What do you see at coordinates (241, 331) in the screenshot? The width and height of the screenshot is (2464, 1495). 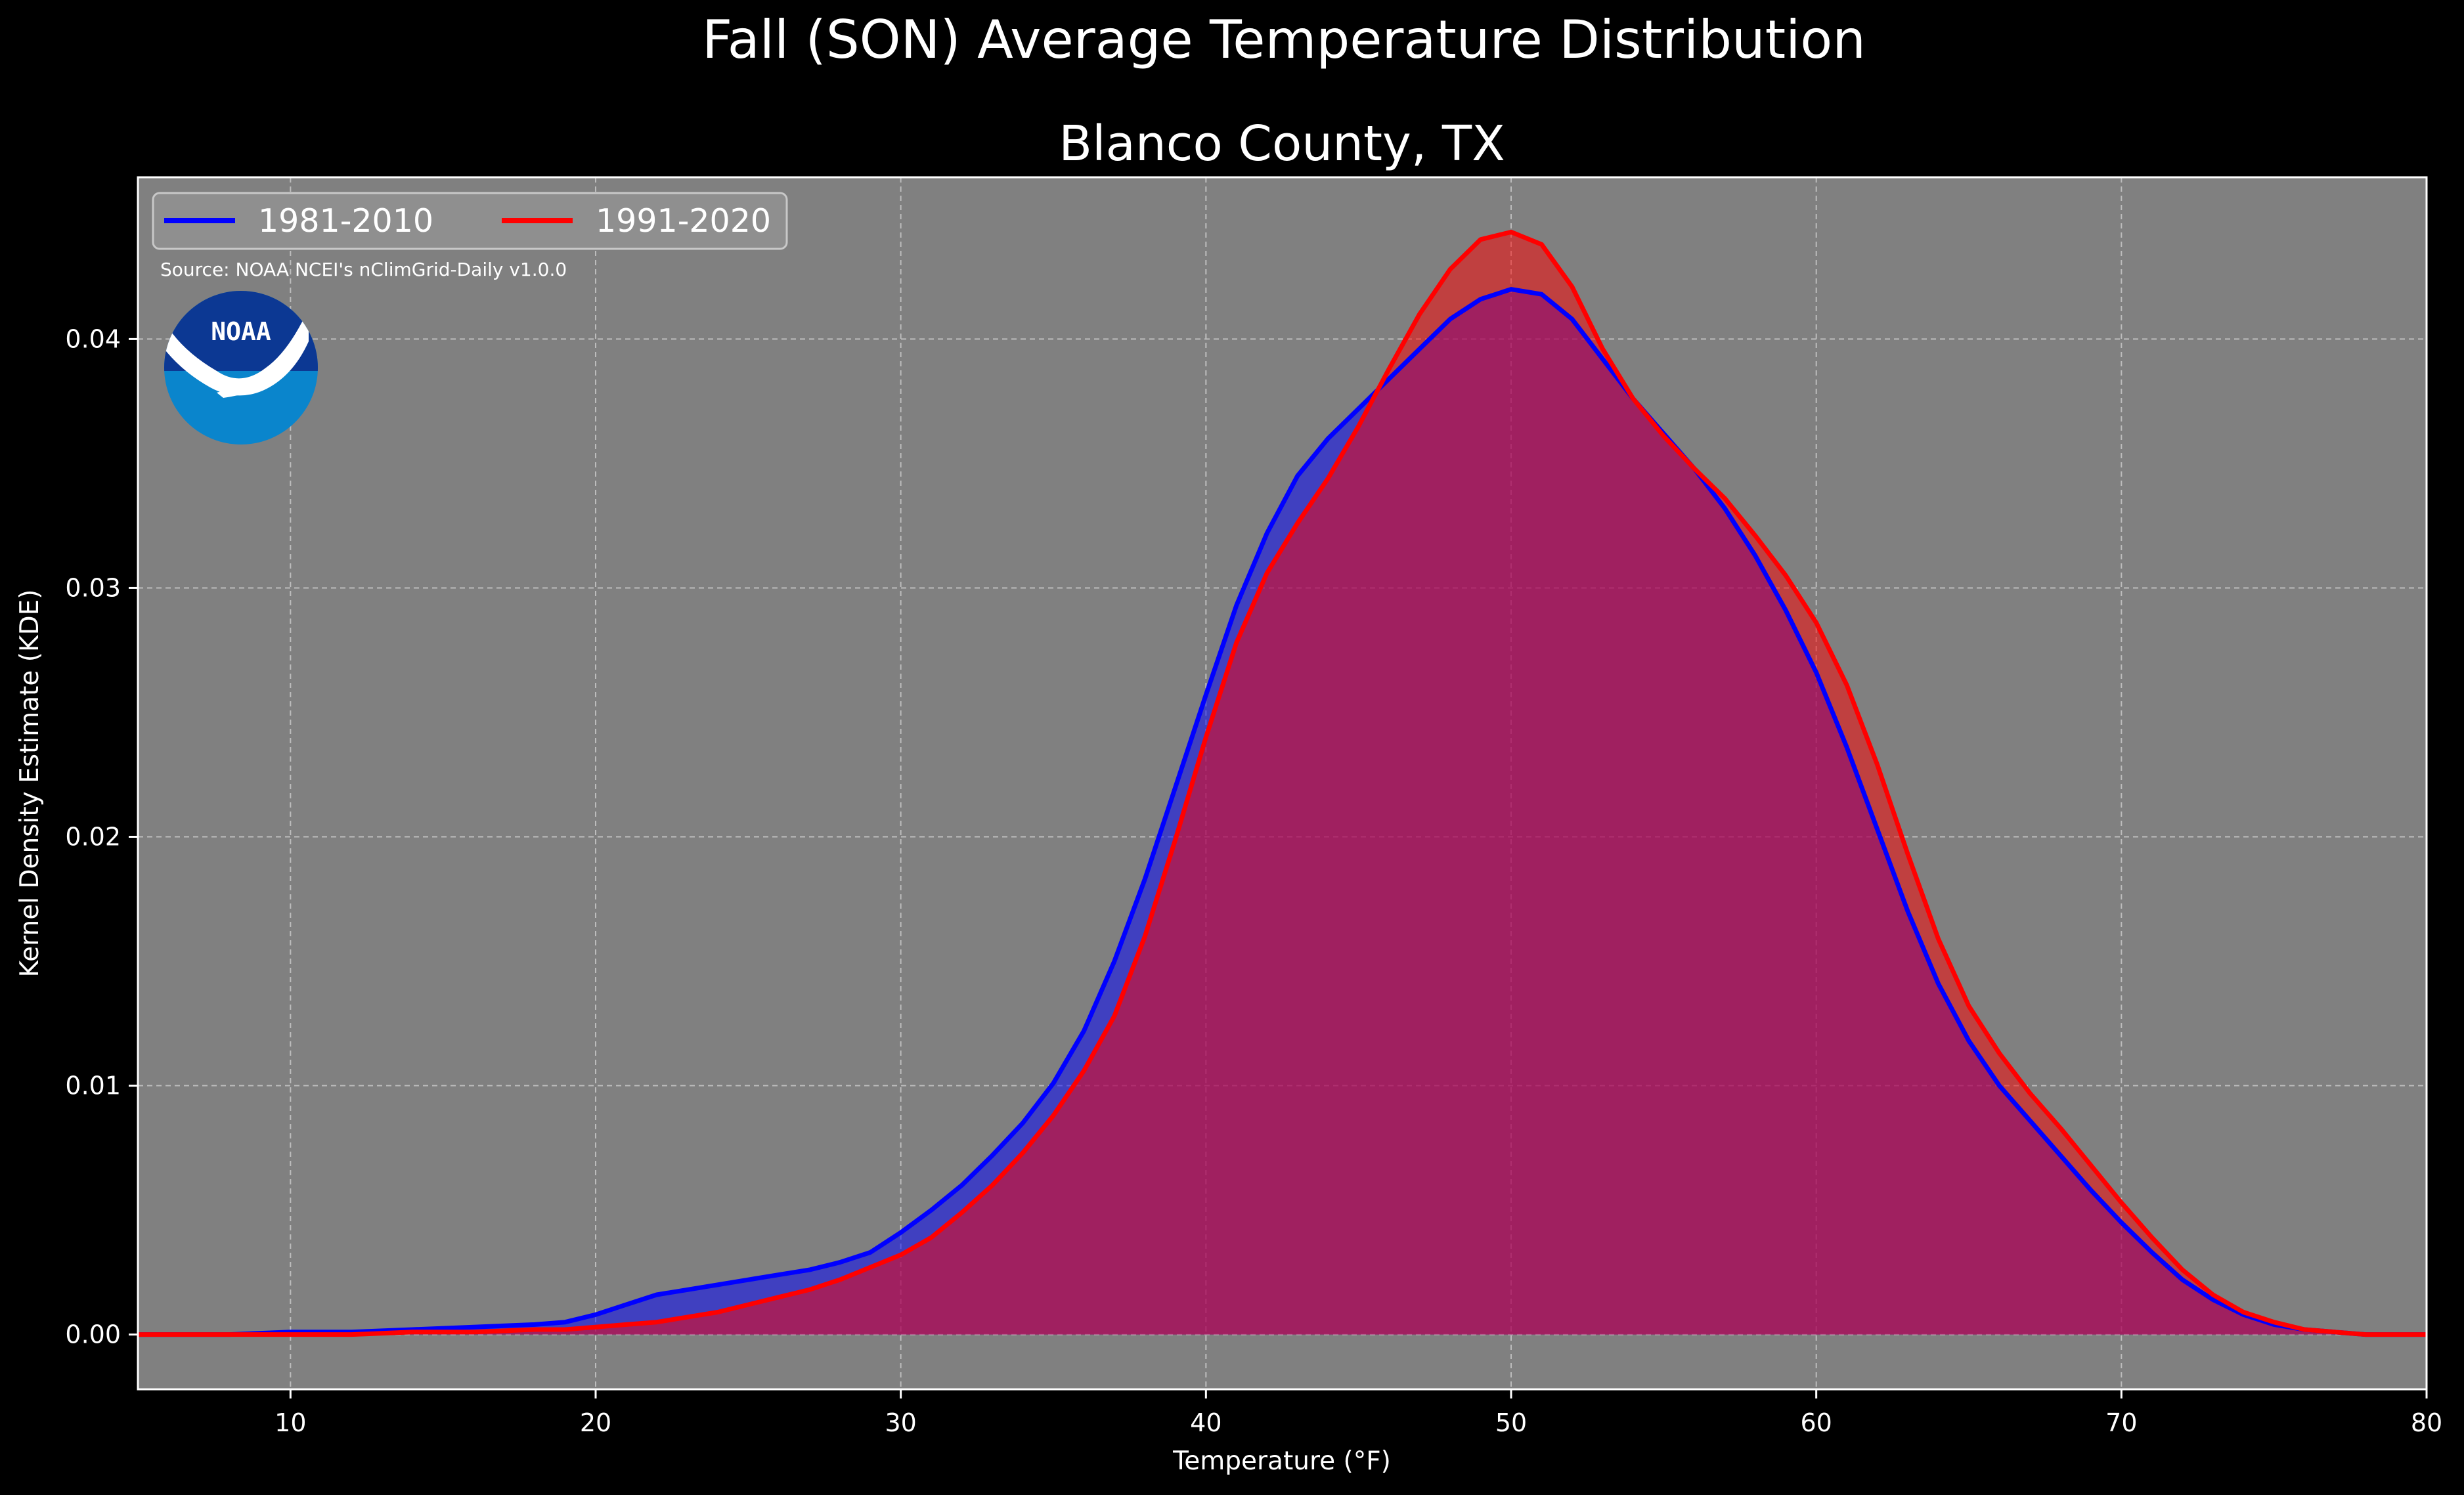 I see `noaa-logo-text: NOAA` at bounding box center [241, 331].